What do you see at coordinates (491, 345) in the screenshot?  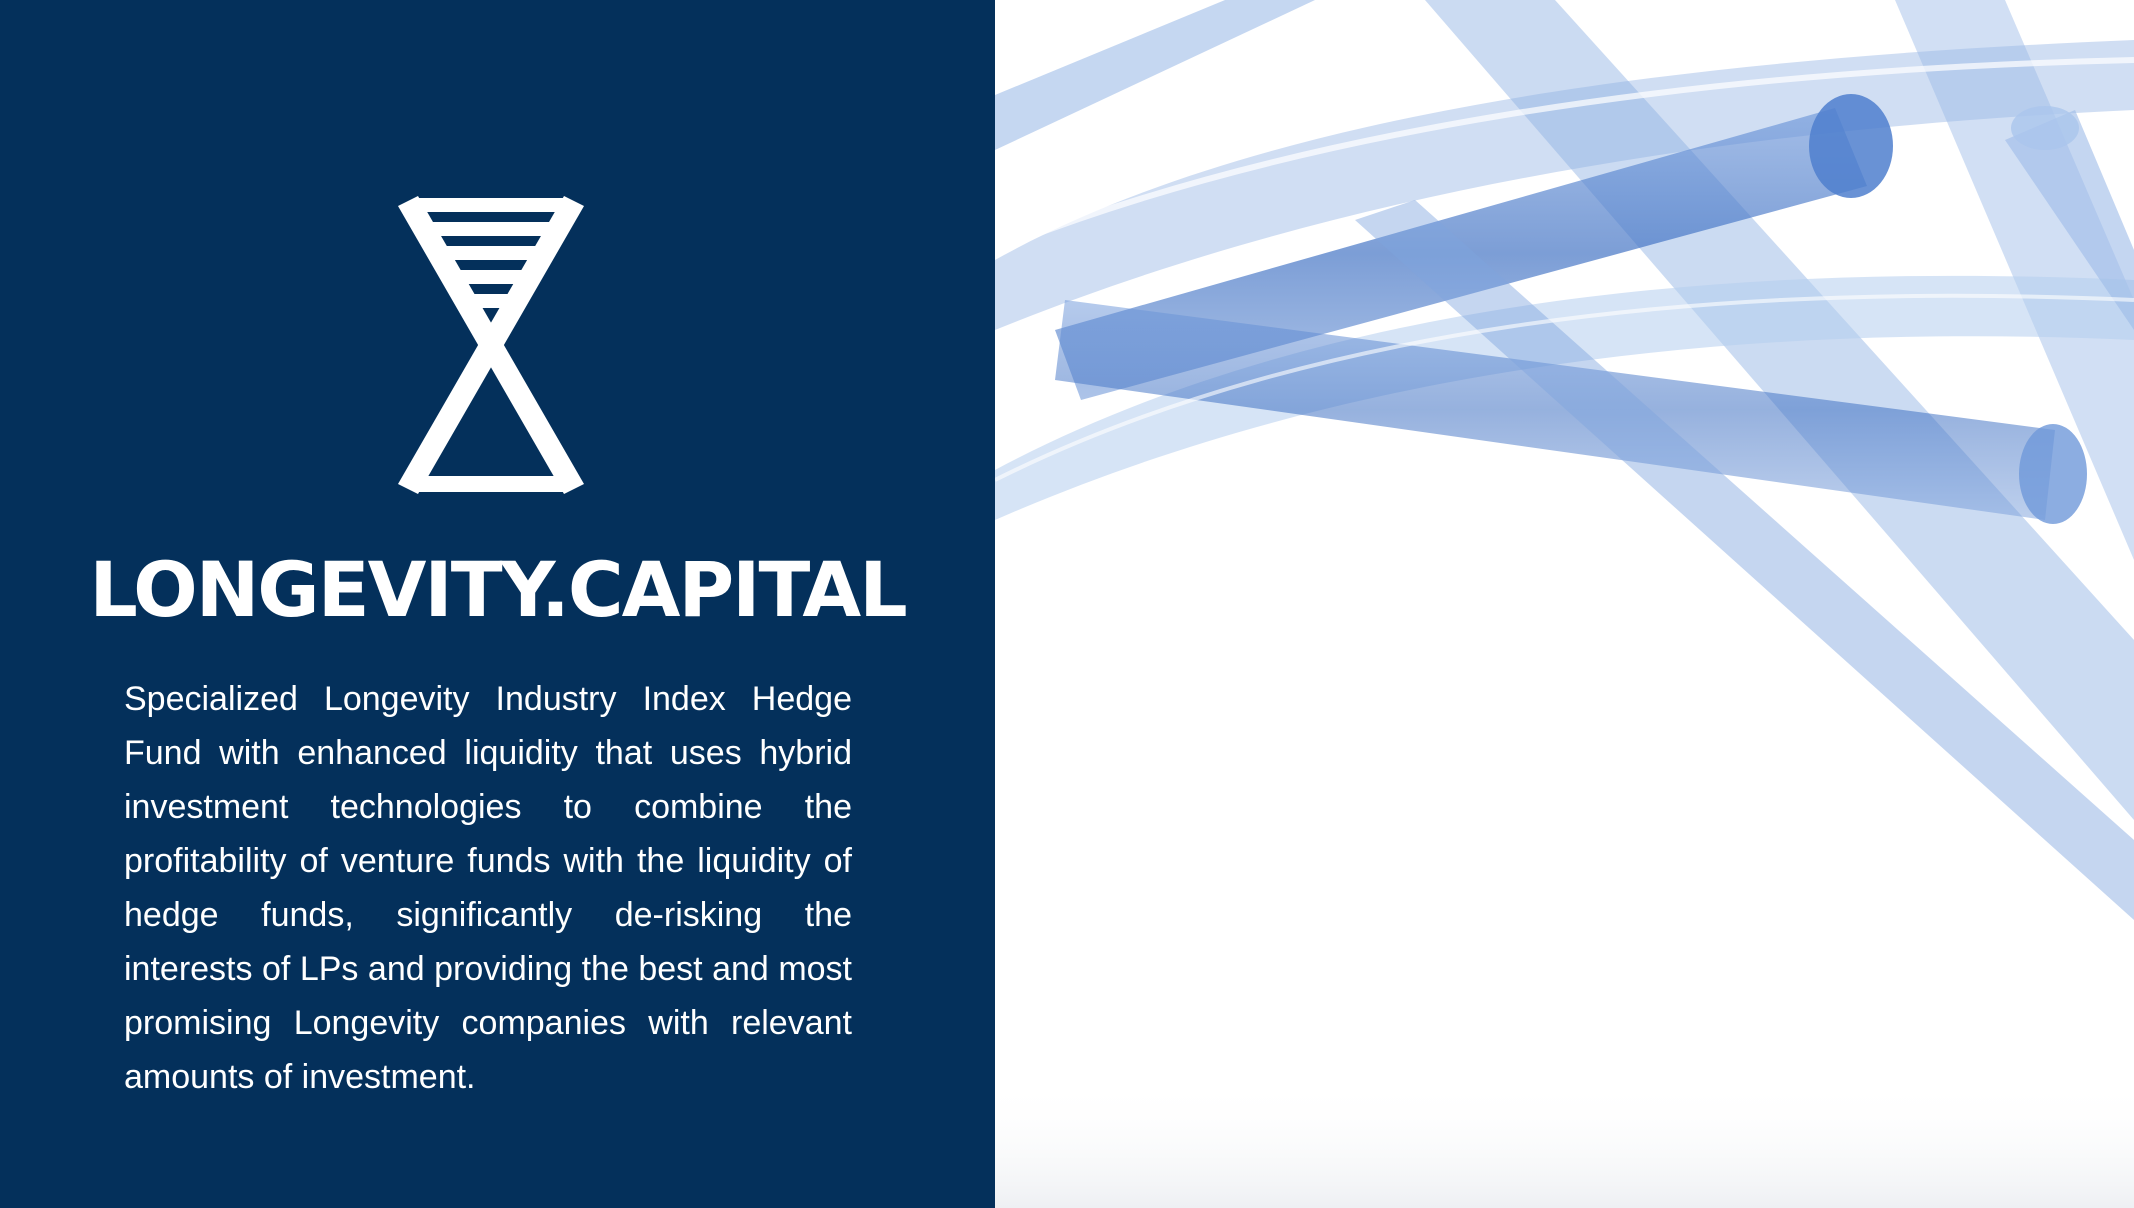 I see `hourglass-dna-icon` at bounding box center [491, 345].